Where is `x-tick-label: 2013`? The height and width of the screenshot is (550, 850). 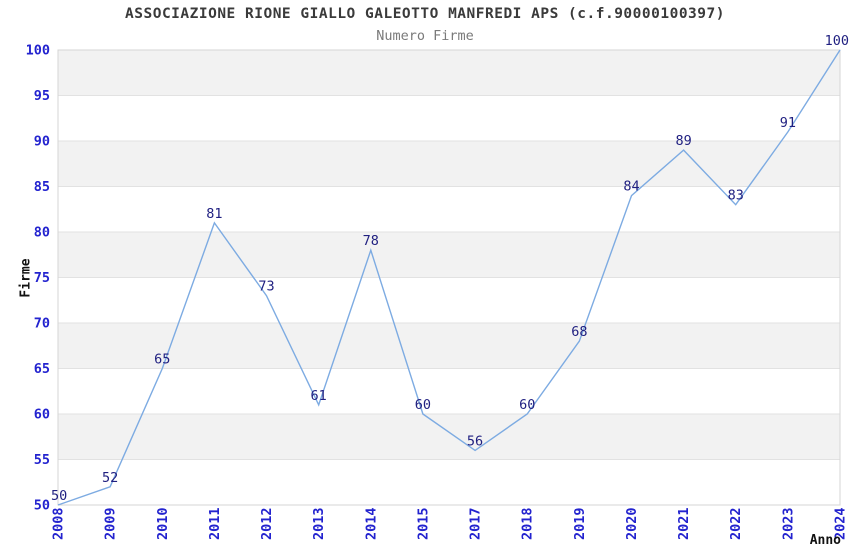 x-tick-label: 2013 is located at coordinates (319, 523).